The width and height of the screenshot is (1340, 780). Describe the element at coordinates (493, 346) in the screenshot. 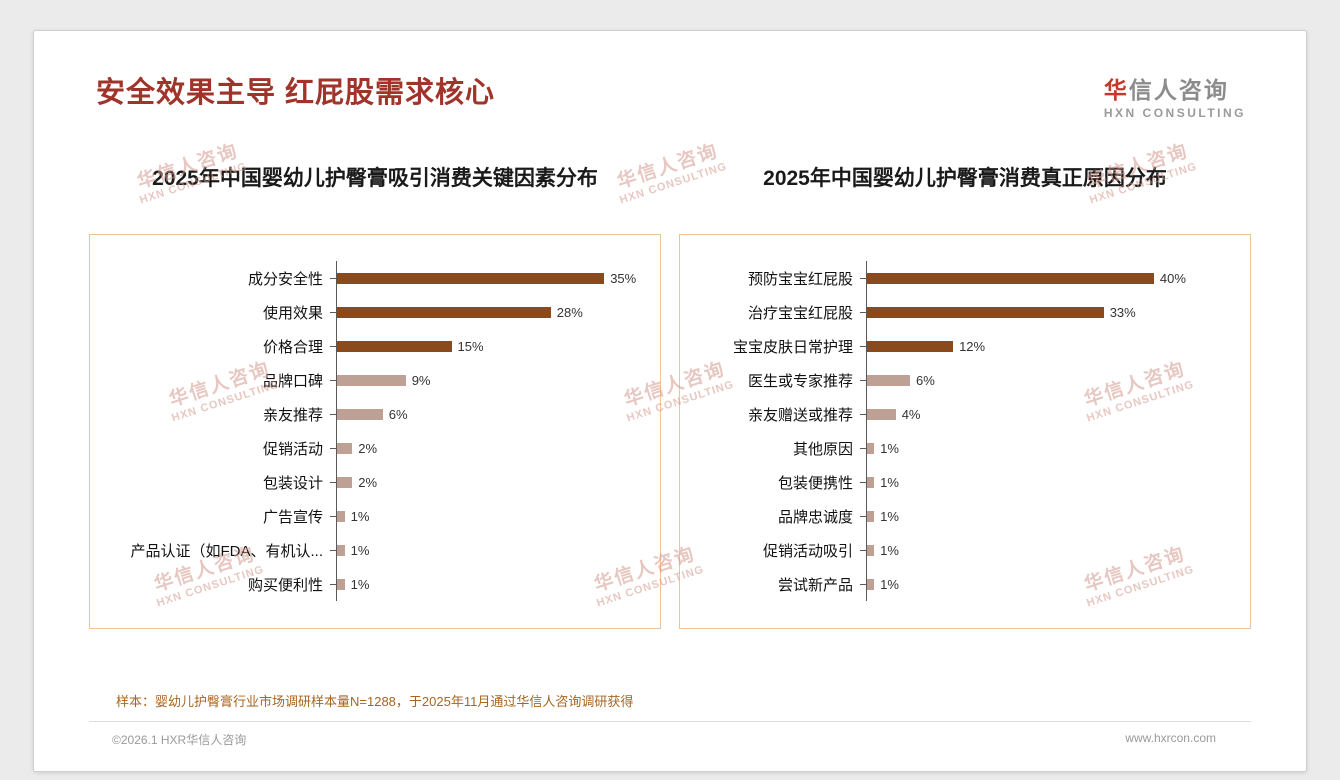

I see `bar-plot-area: 15%` at that location.